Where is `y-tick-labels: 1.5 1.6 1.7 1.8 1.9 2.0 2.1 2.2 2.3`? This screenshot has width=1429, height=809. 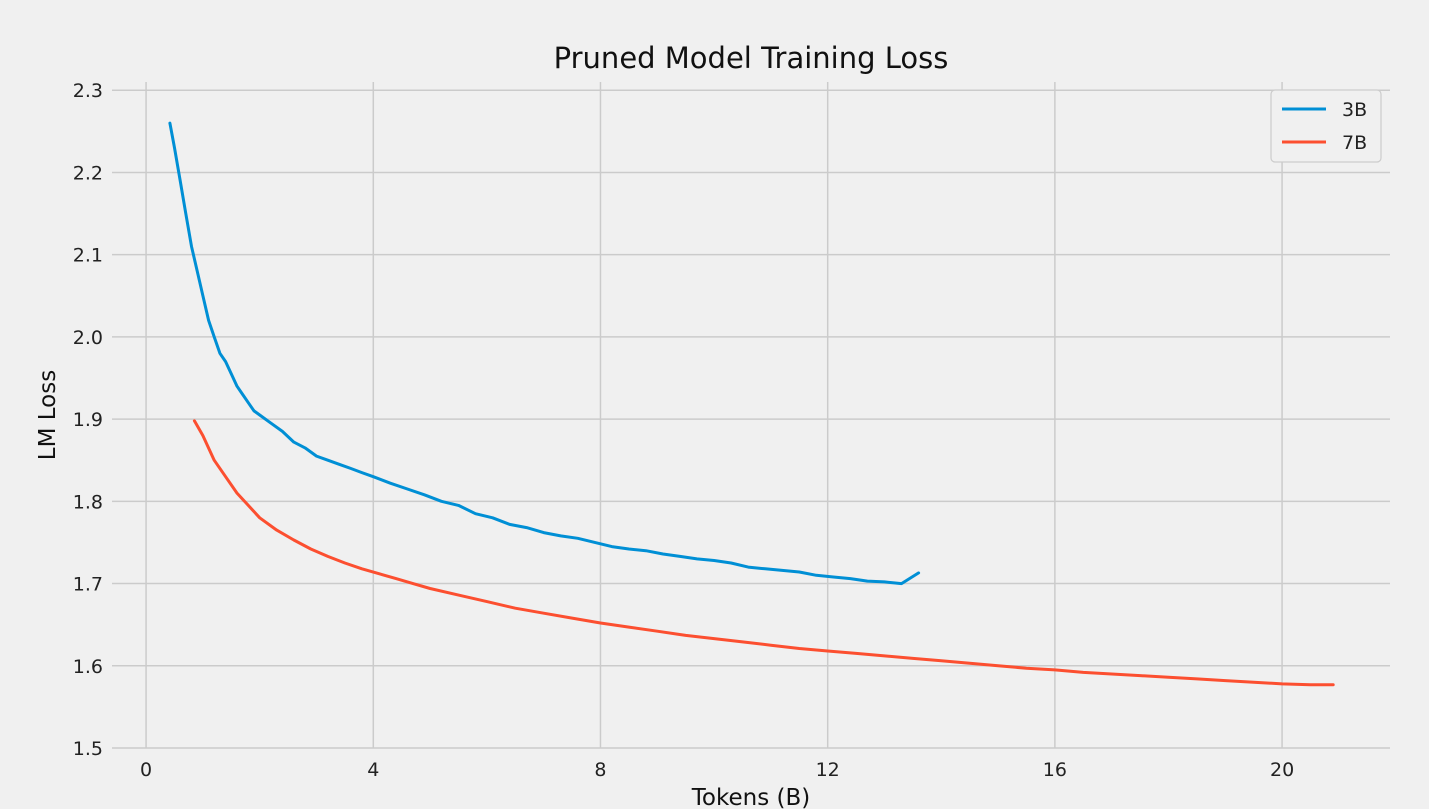 y-tick-labels: 1.5 1.6 1.7 1.8 1.9 2.0 2.1 2.2 2.3 is located at coordinates (88, 420).